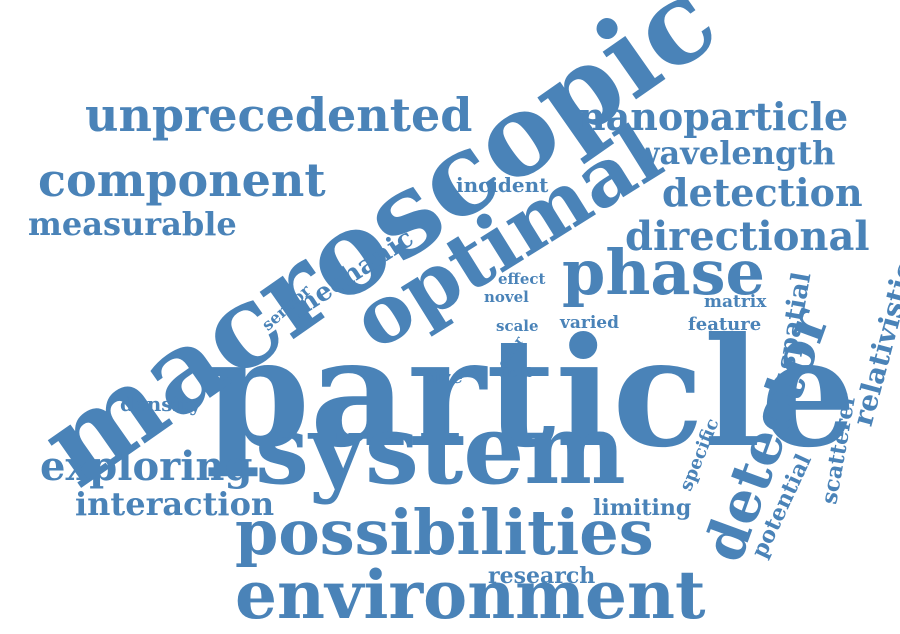 This screenshot has height=634, width=900. Describe the element at coordinates (762, 192) in the screenshot. I see `word-detection: detection` at that location.